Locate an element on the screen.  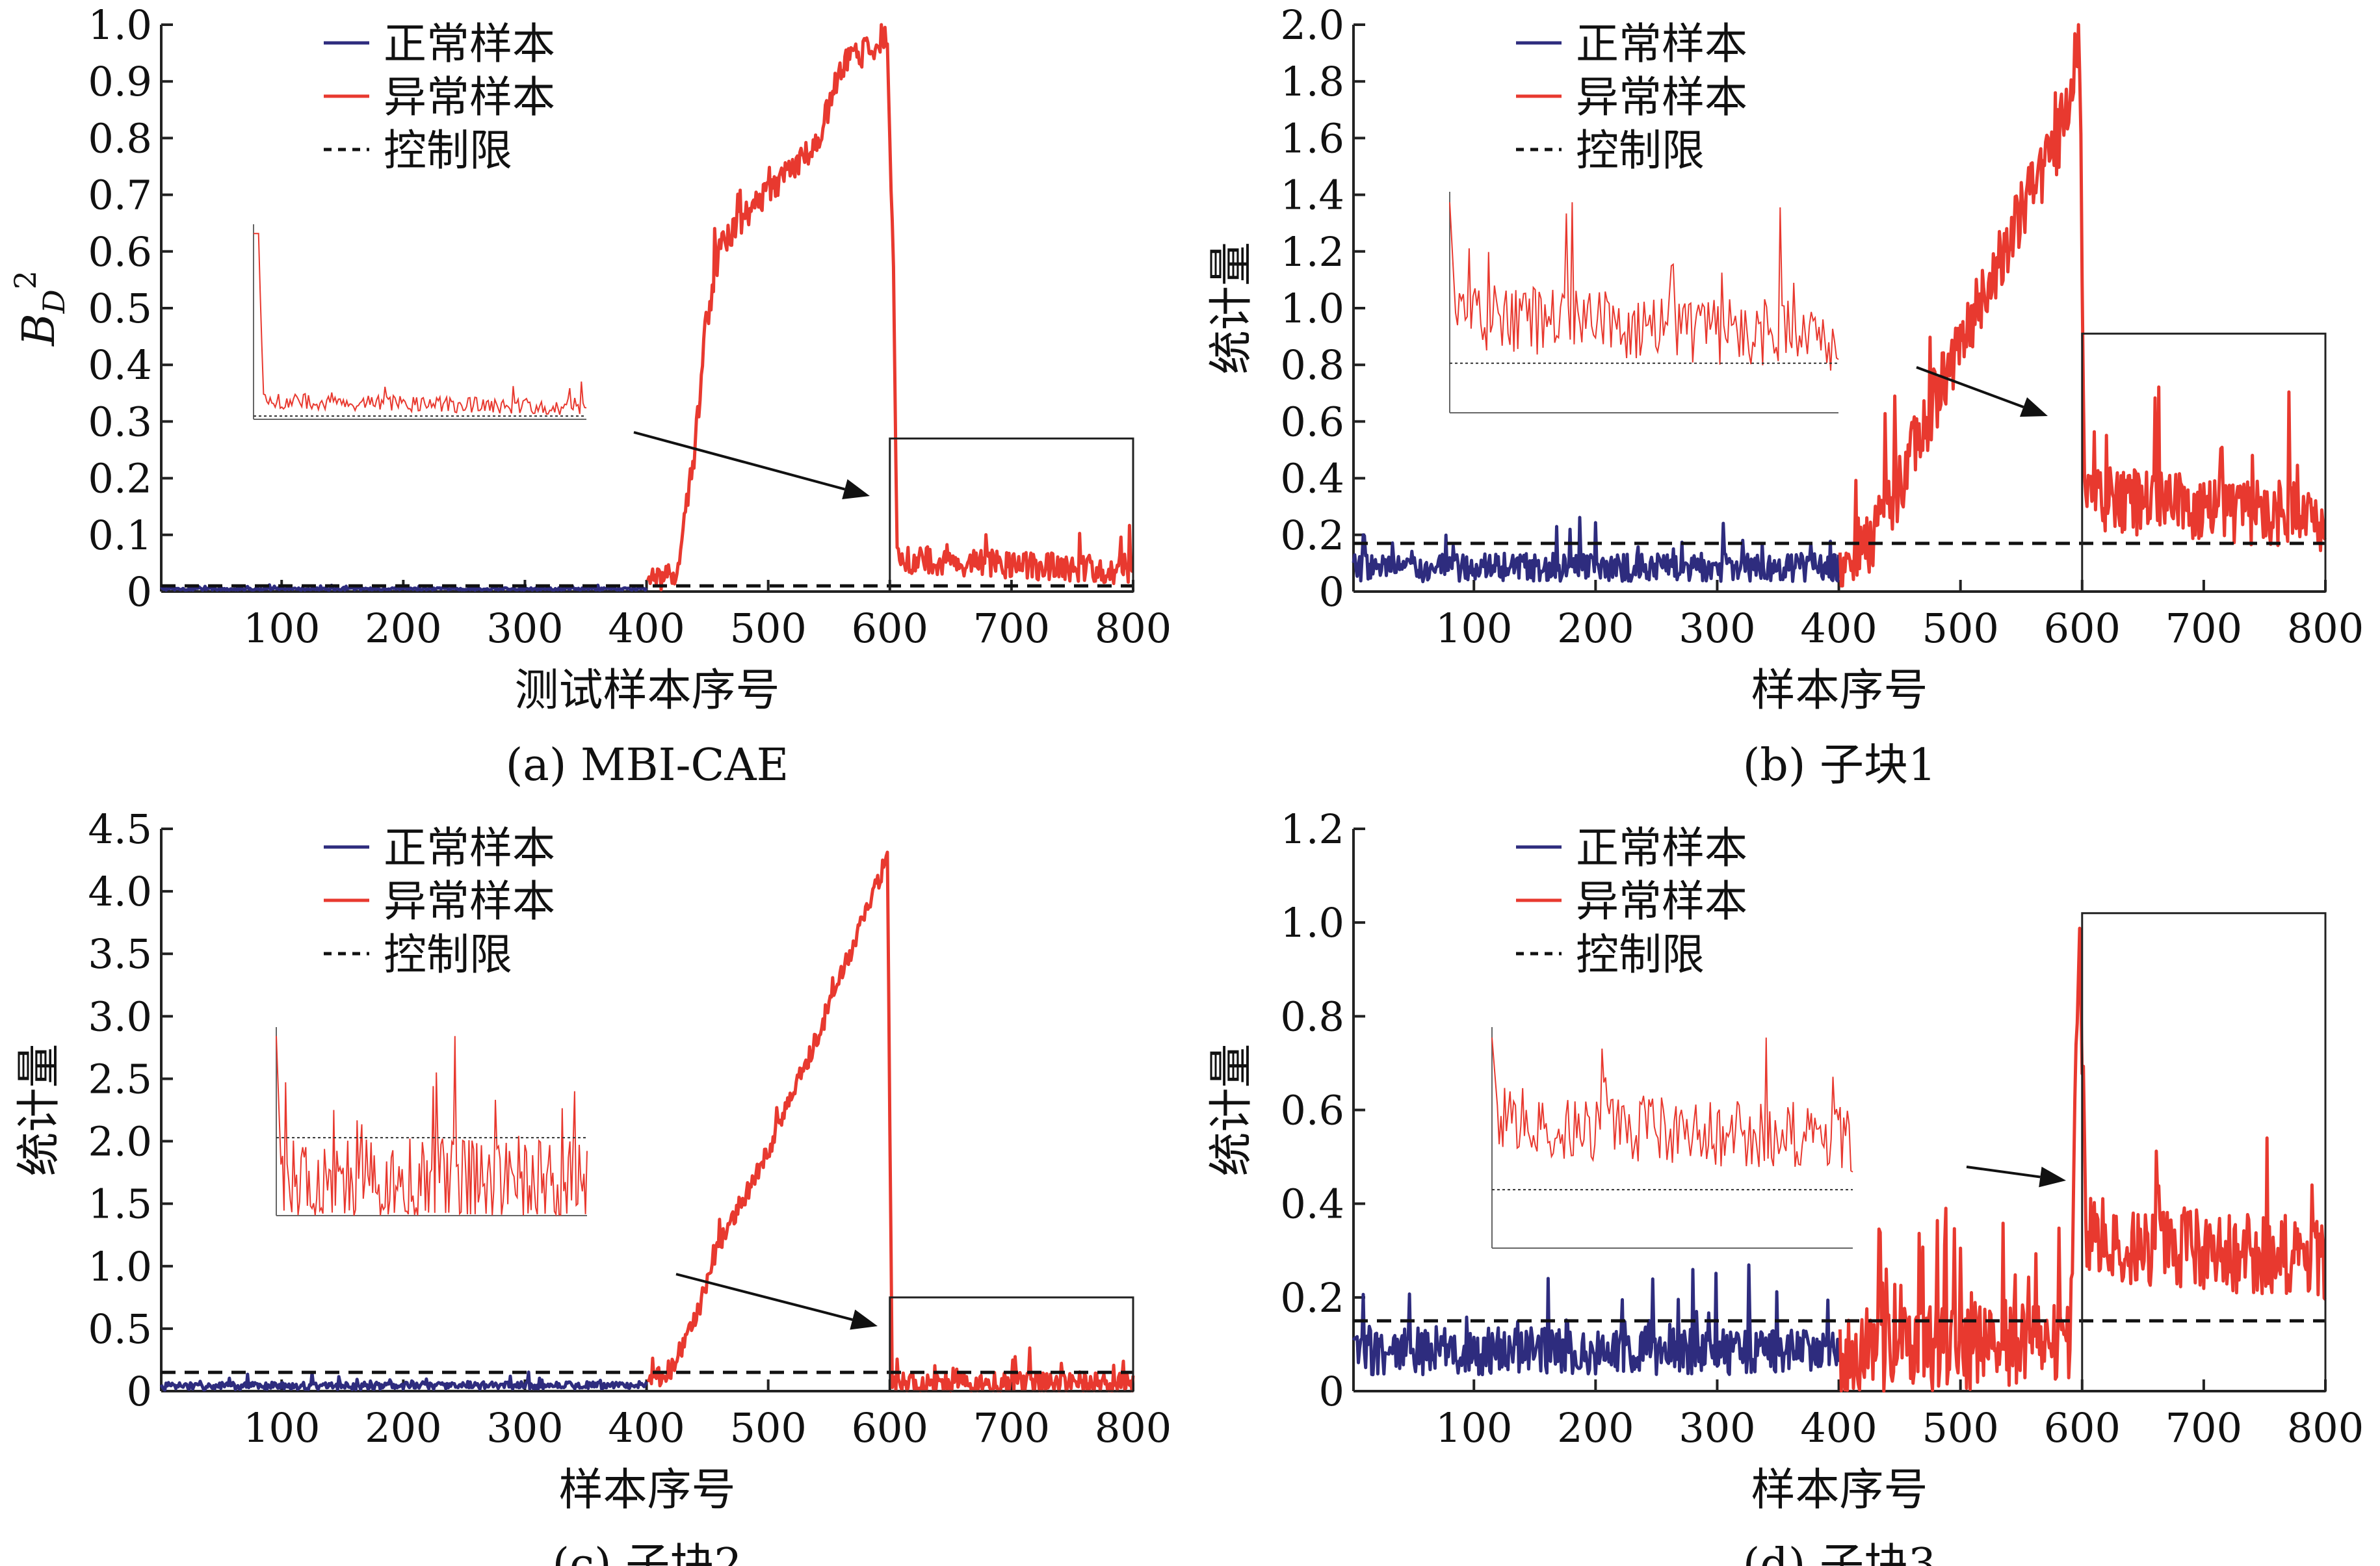
y-tick-label: 1.8 is located at coordinates (1312, 82).